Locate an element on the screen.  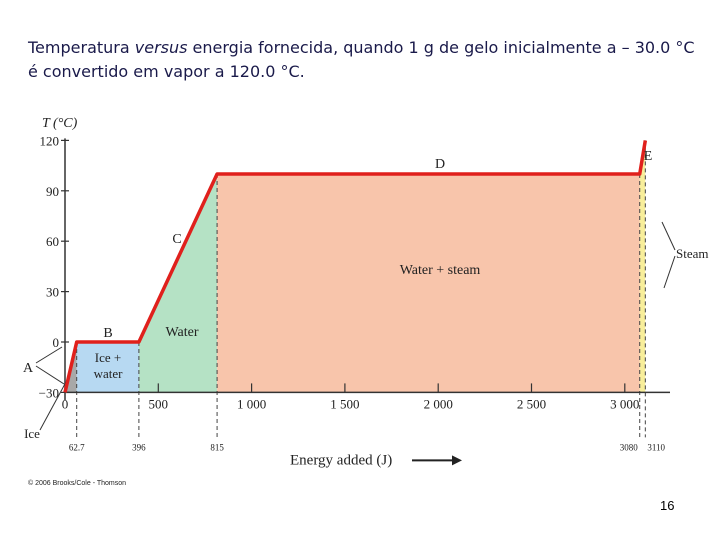
region-label-water: Water is located at coordinates (181, 332).